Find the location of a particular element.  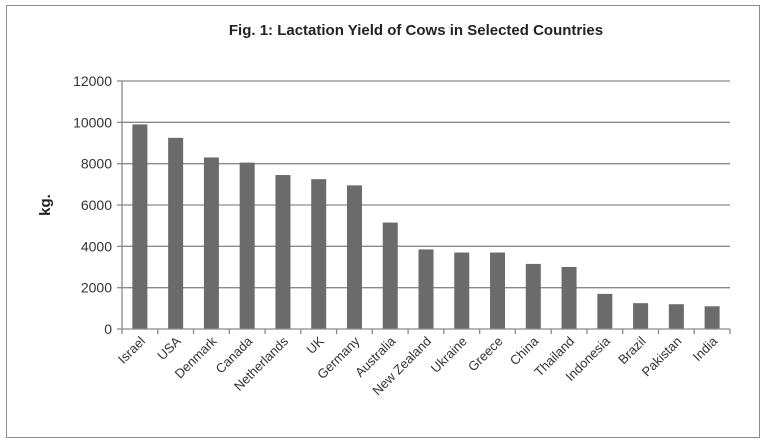

y-tick-label: 10000 is located at coordinates (92, 122).